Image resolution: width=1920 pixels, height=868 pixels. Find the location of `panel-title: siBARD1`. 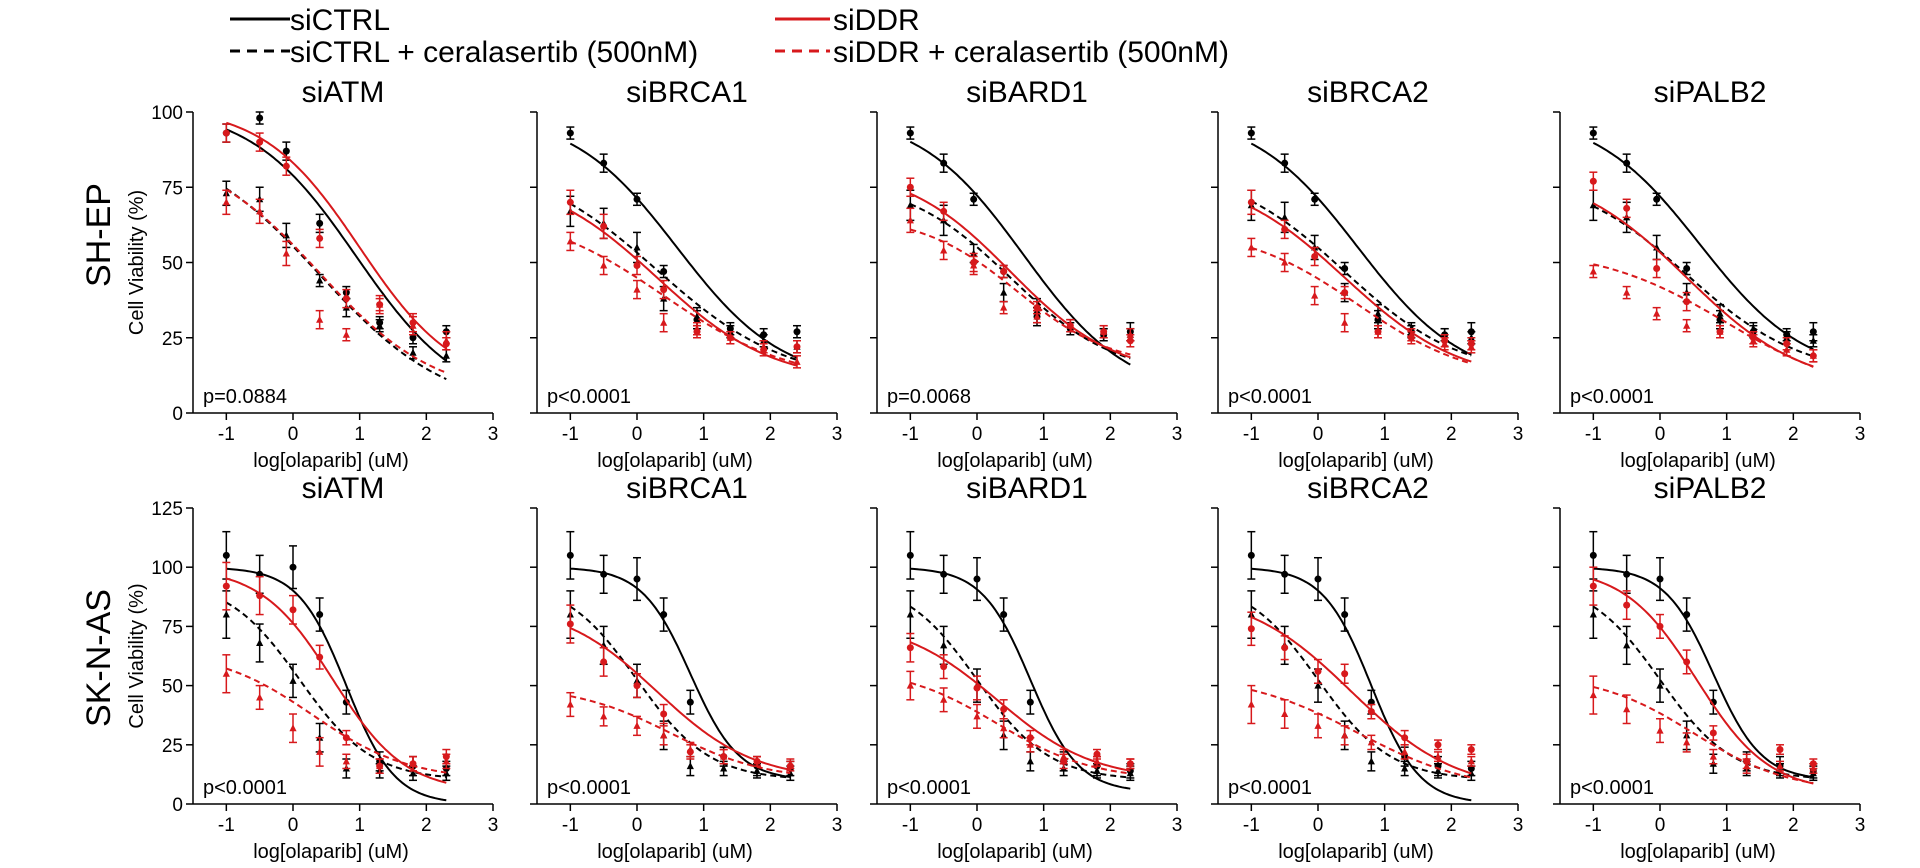

panel-title: siBARD1 is located at coordinates (1027, 488).